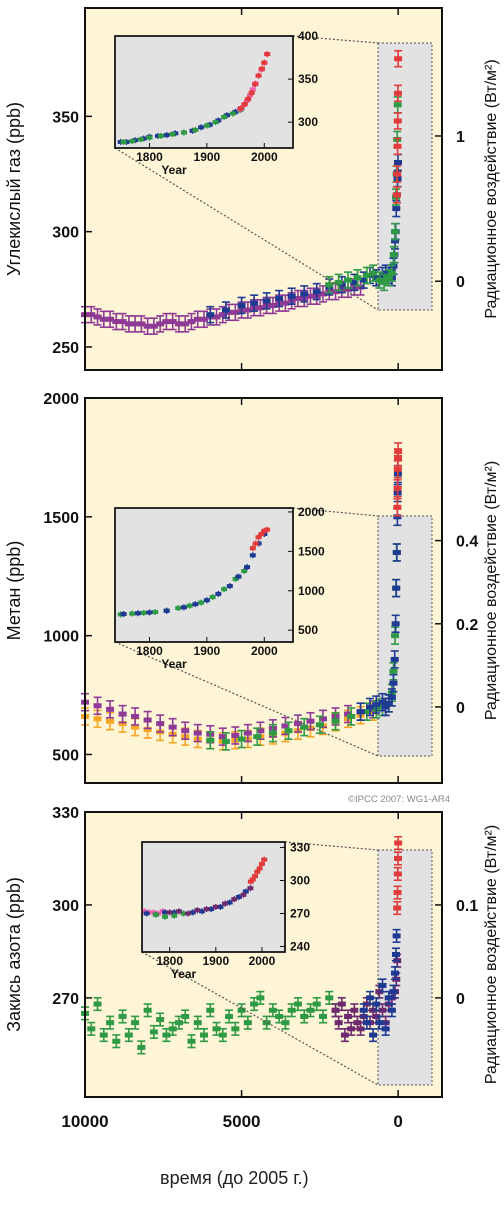 Image resolution: width=504 pixels, height=1205 pixels. Describe the element at coordinates (460, 137) in the screenshot. I see `y2-tick-label: 1` at that location.